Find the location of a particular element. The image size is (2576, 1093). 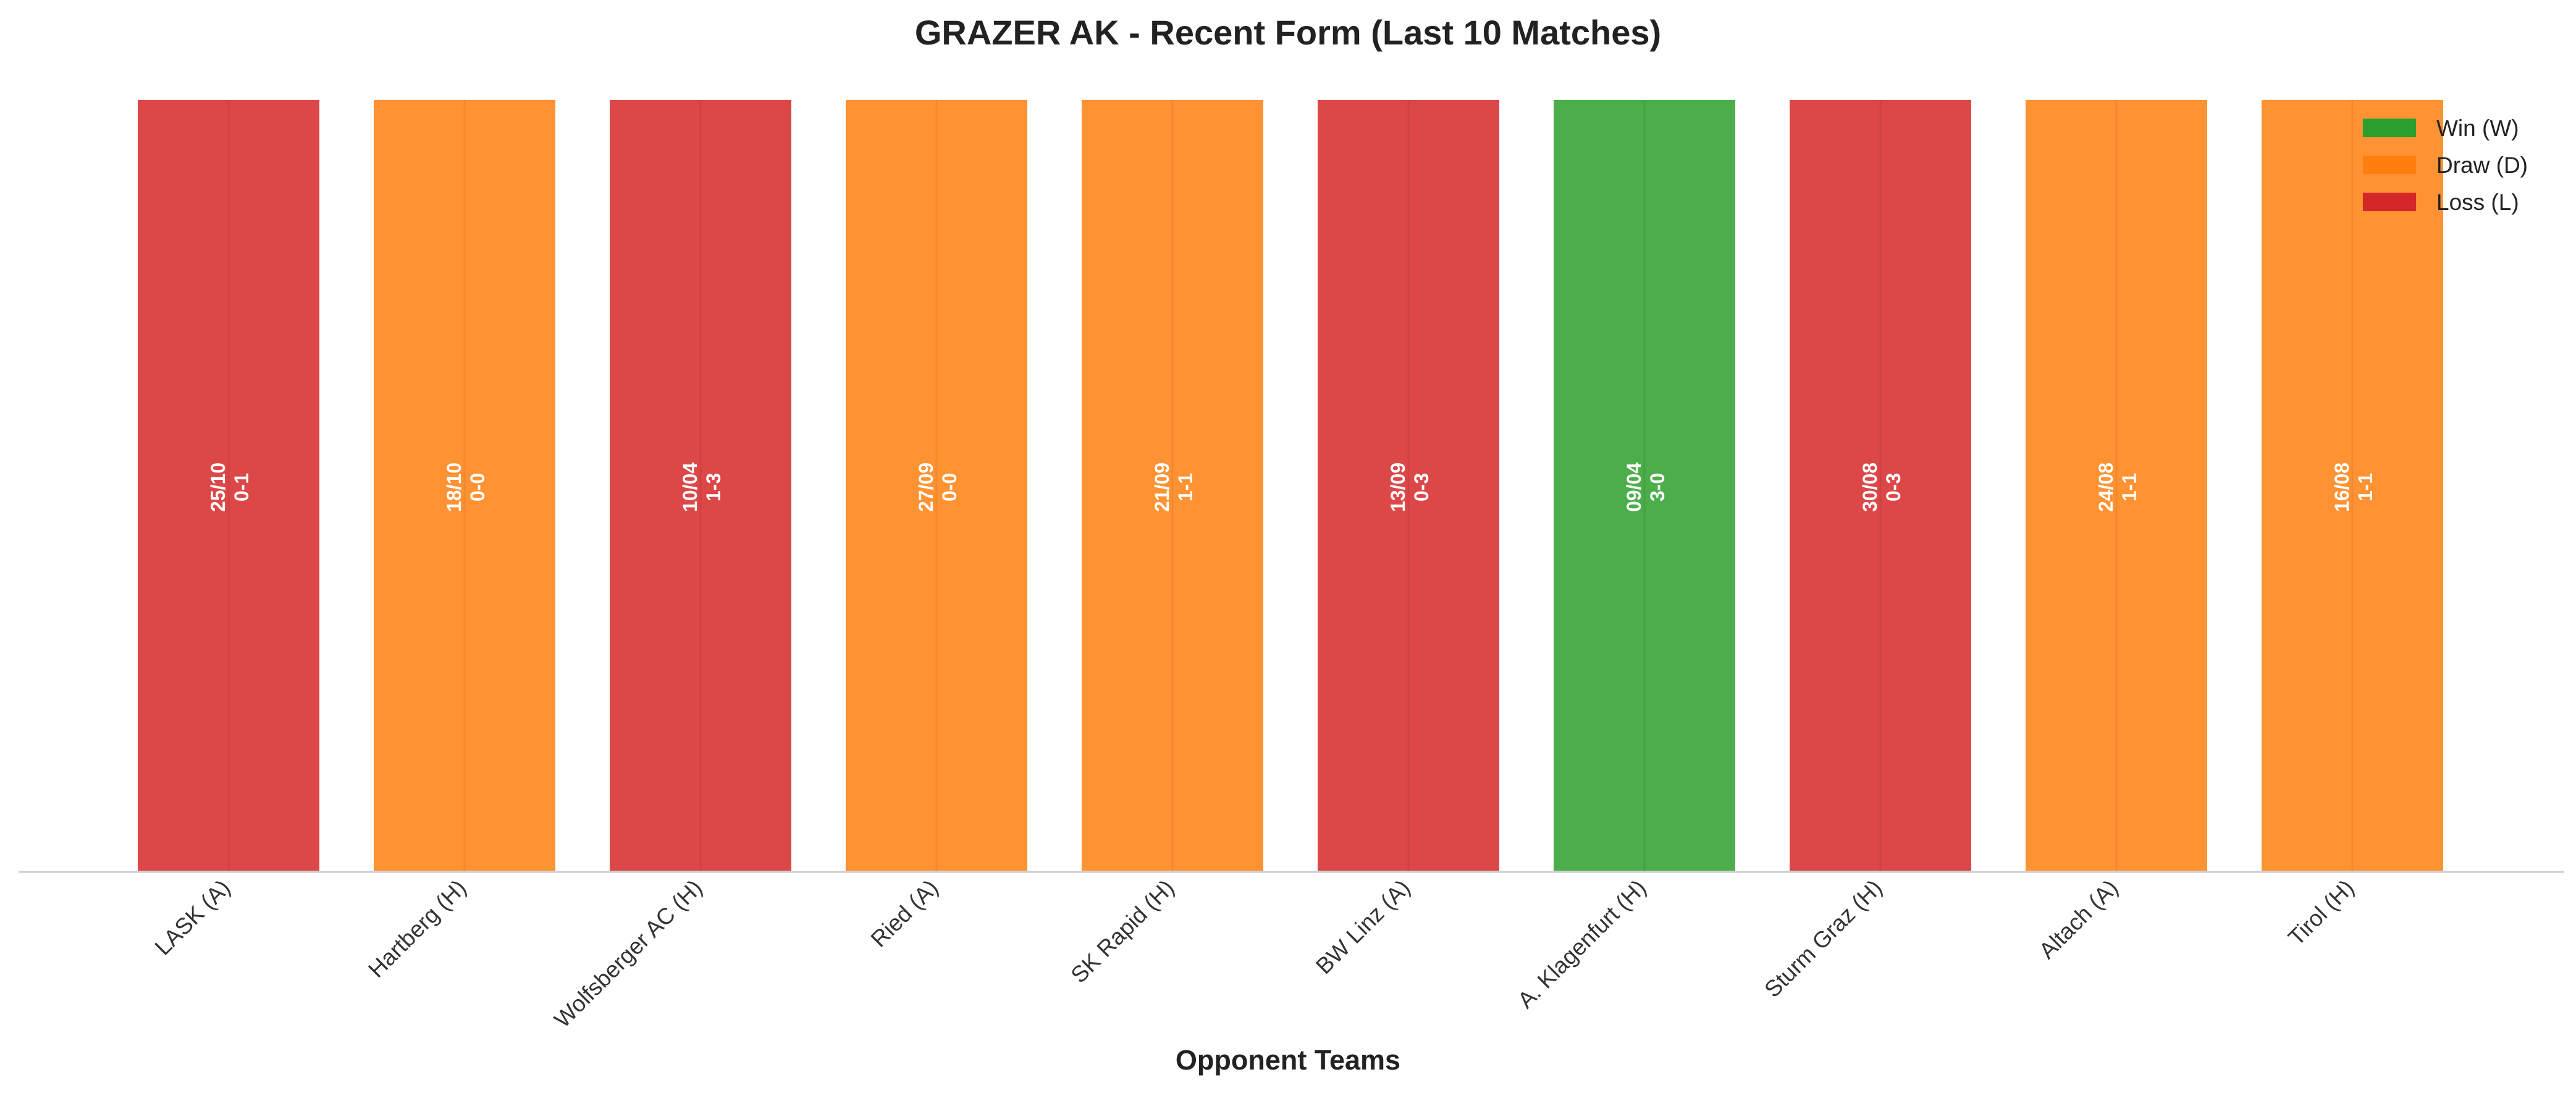

x-tick-label: Sturm Graz (H) is located at coordinates (1823, 938).